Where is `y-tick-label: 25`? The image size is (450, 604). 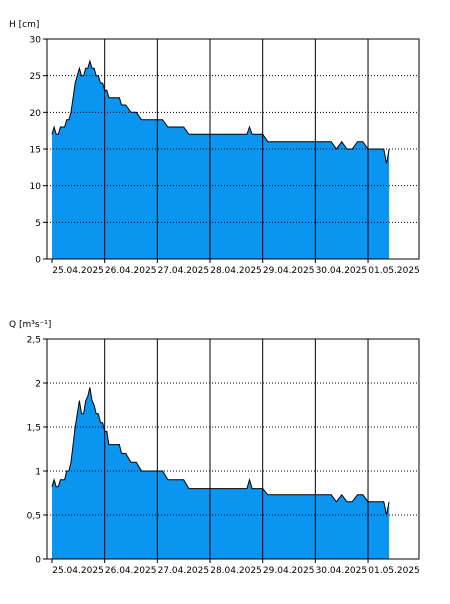 y-tick-label: 25 is located at coordinates (35, 77).